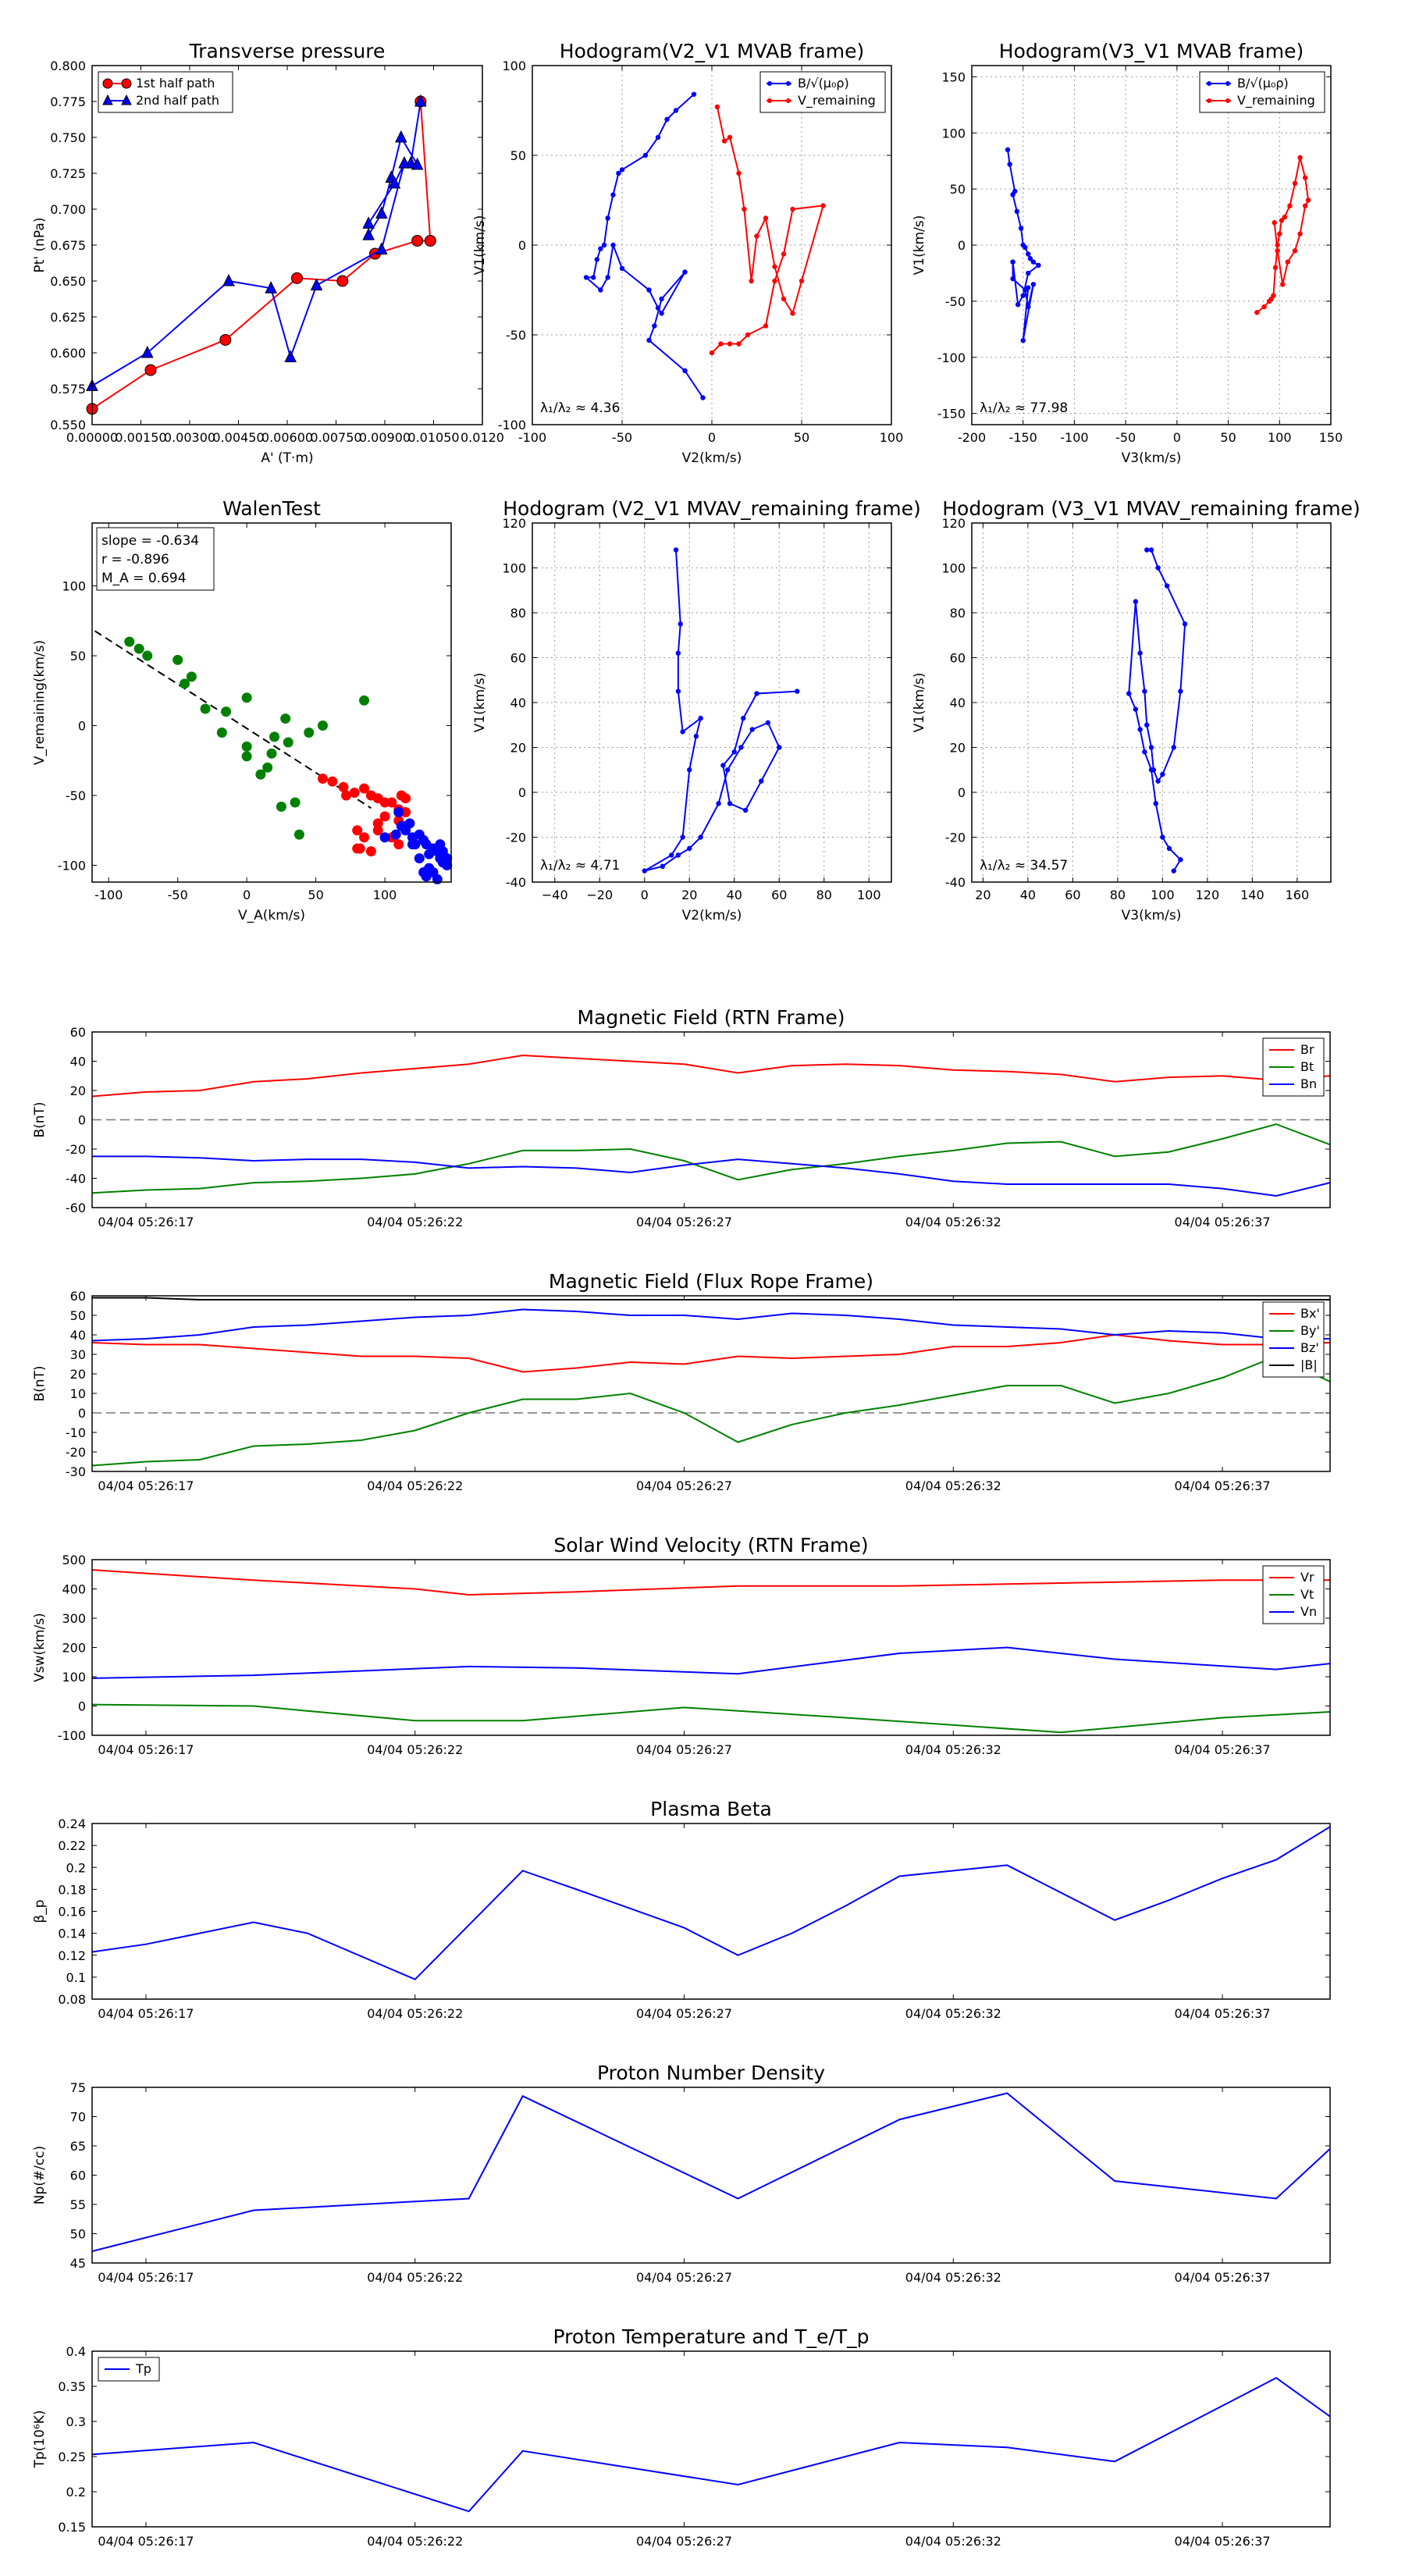 The width and height of the screenshot is (1405, 2576). Describe the element at coordinates (40, 1911) in the screenshot. I see `y-axis-label: β_p` at that location.